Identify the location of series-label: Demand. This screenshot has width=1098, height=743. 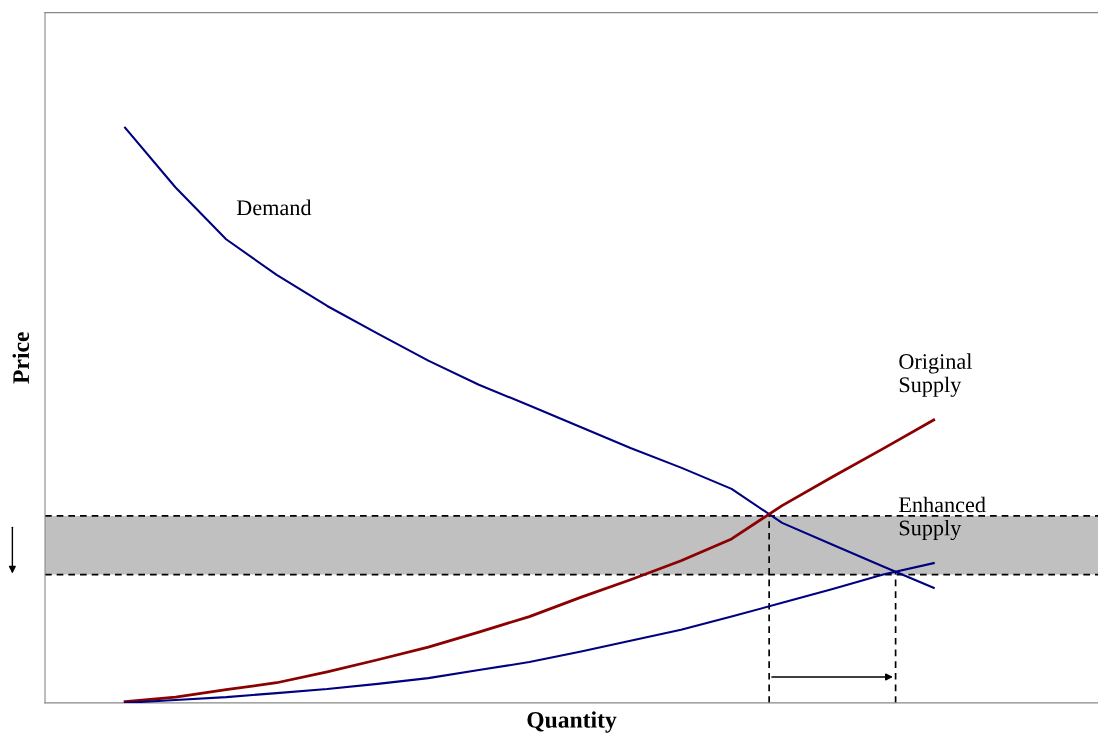
(274, 207).